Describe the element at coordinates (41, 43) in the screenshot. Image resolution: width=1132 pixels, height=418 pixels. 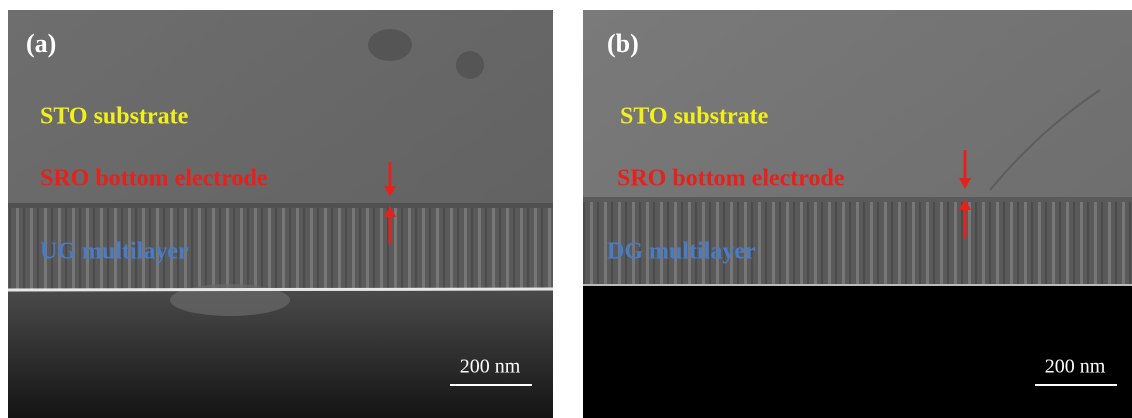
I see `panel-label: (a)` at that location.